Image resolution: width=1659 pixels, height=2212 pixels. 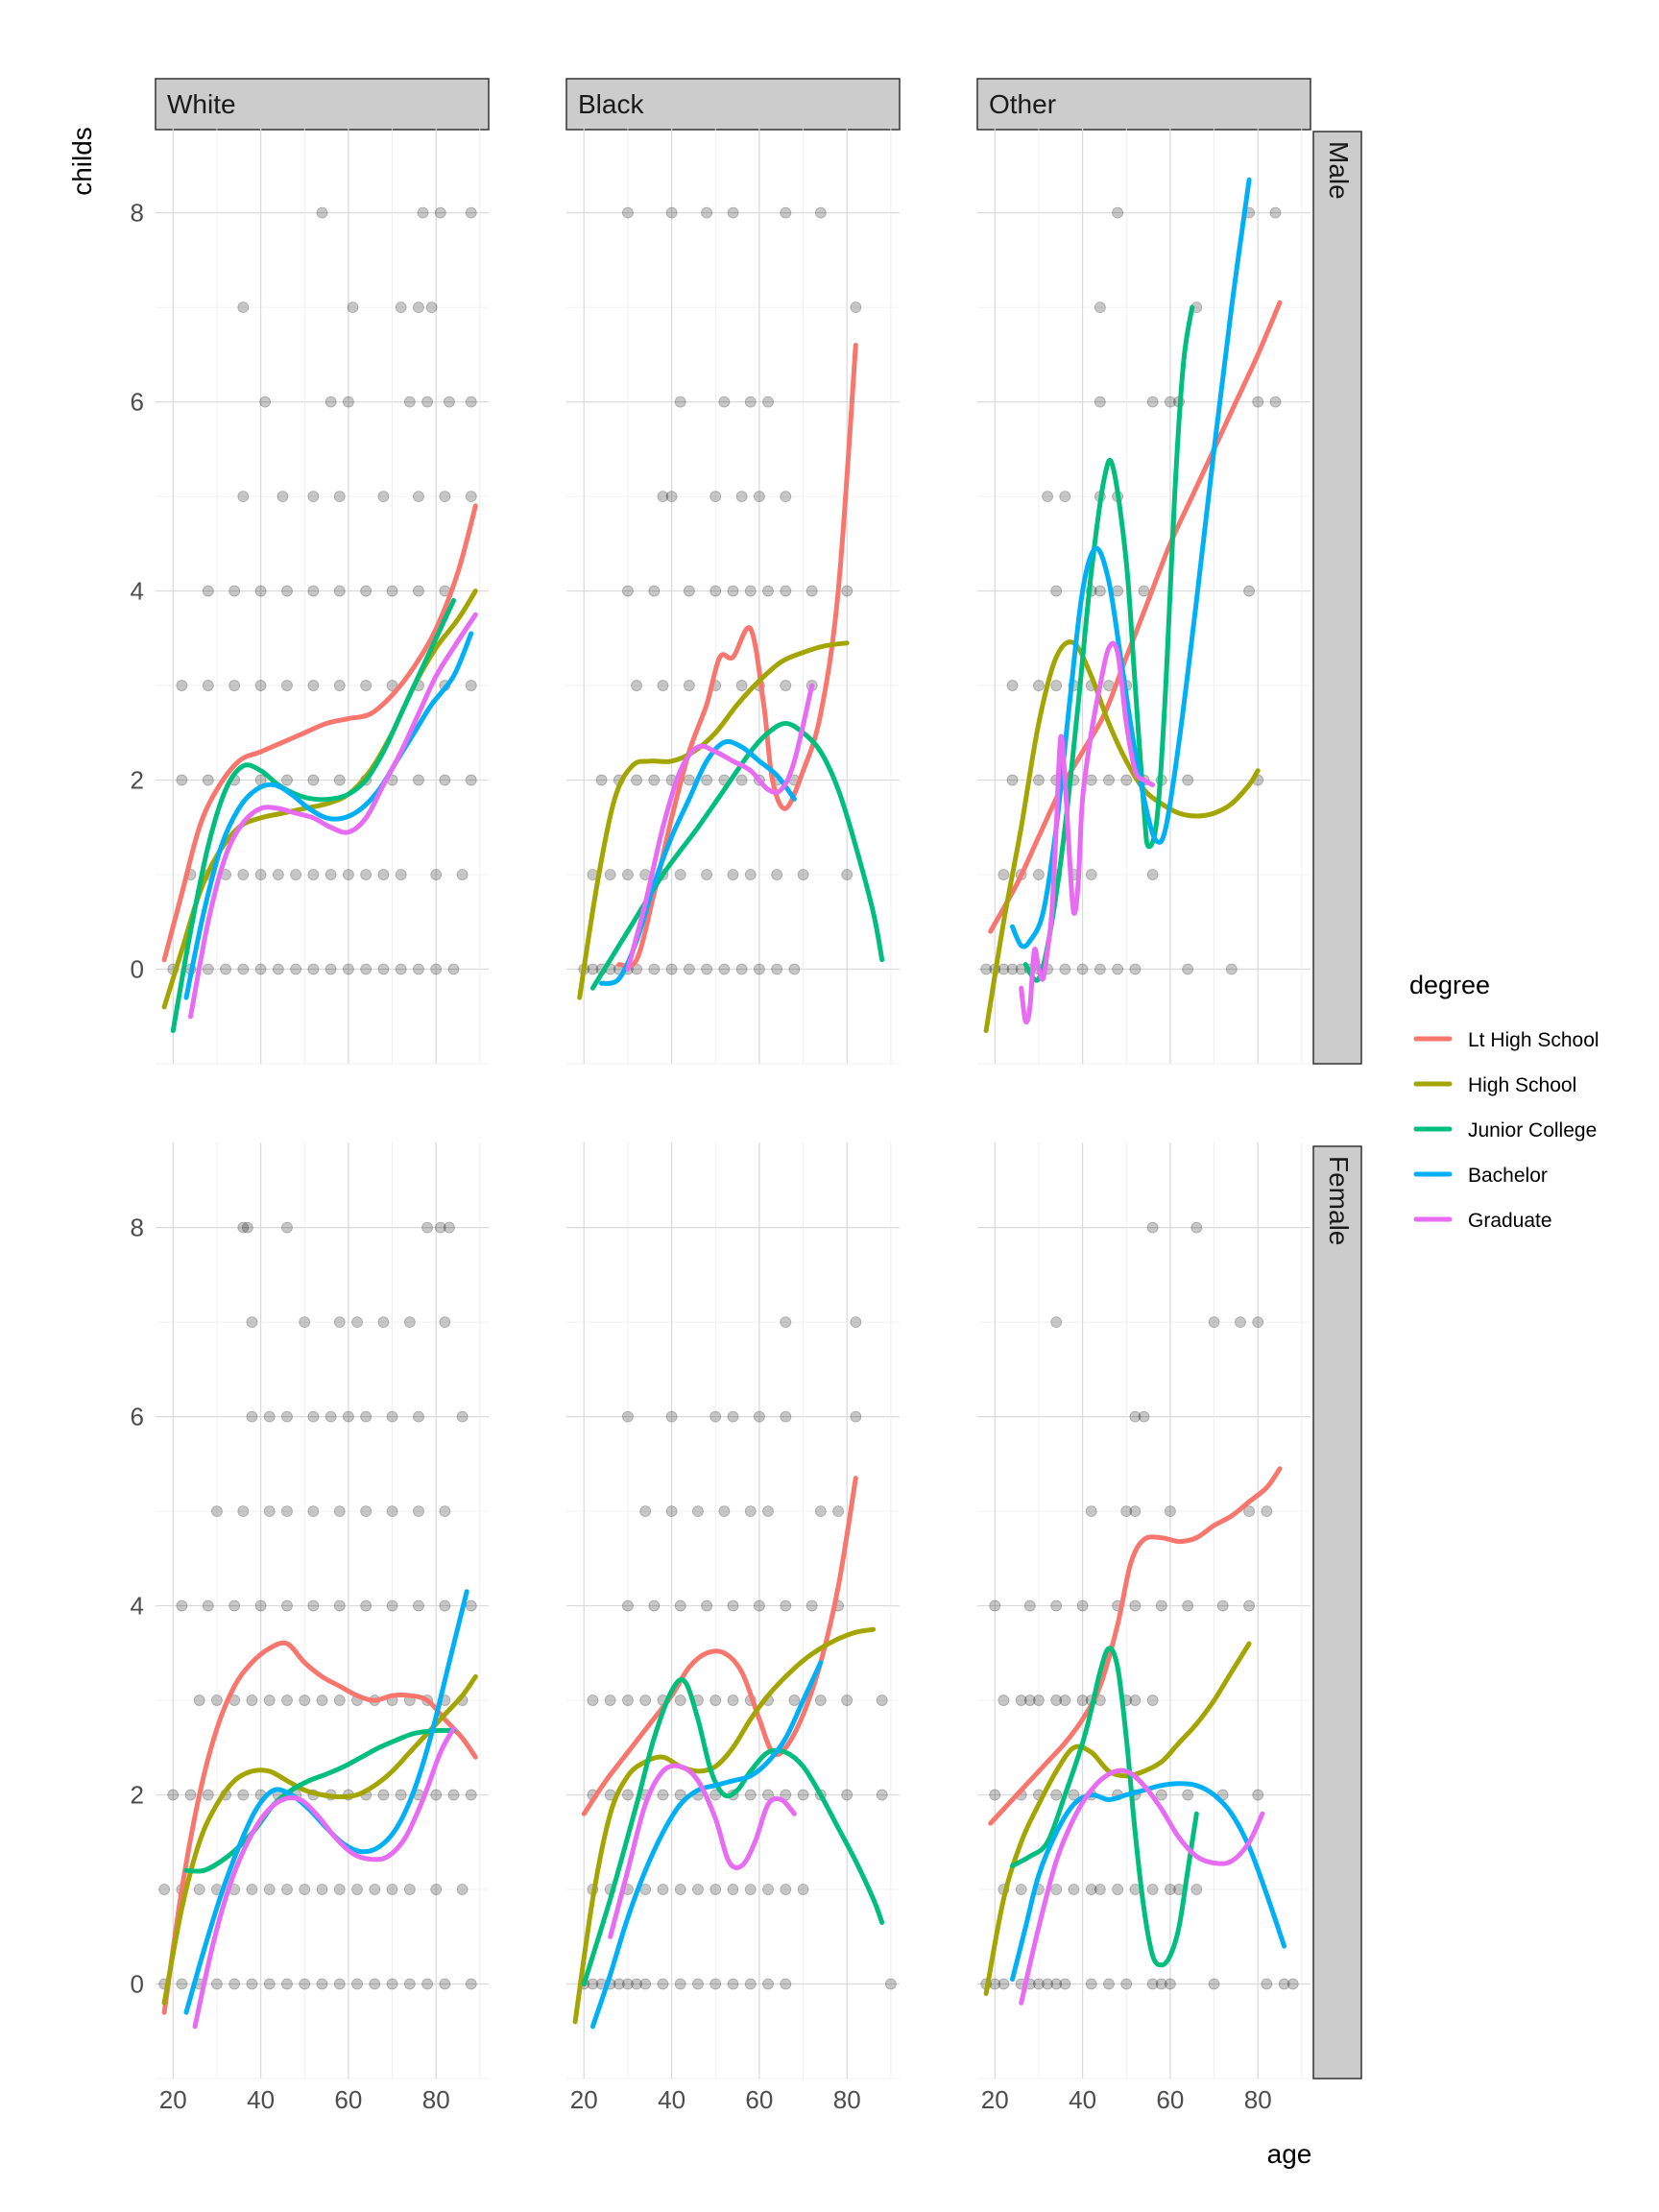 I want to click on legend-label: Bachelor, so click(x=1508, y=1176).